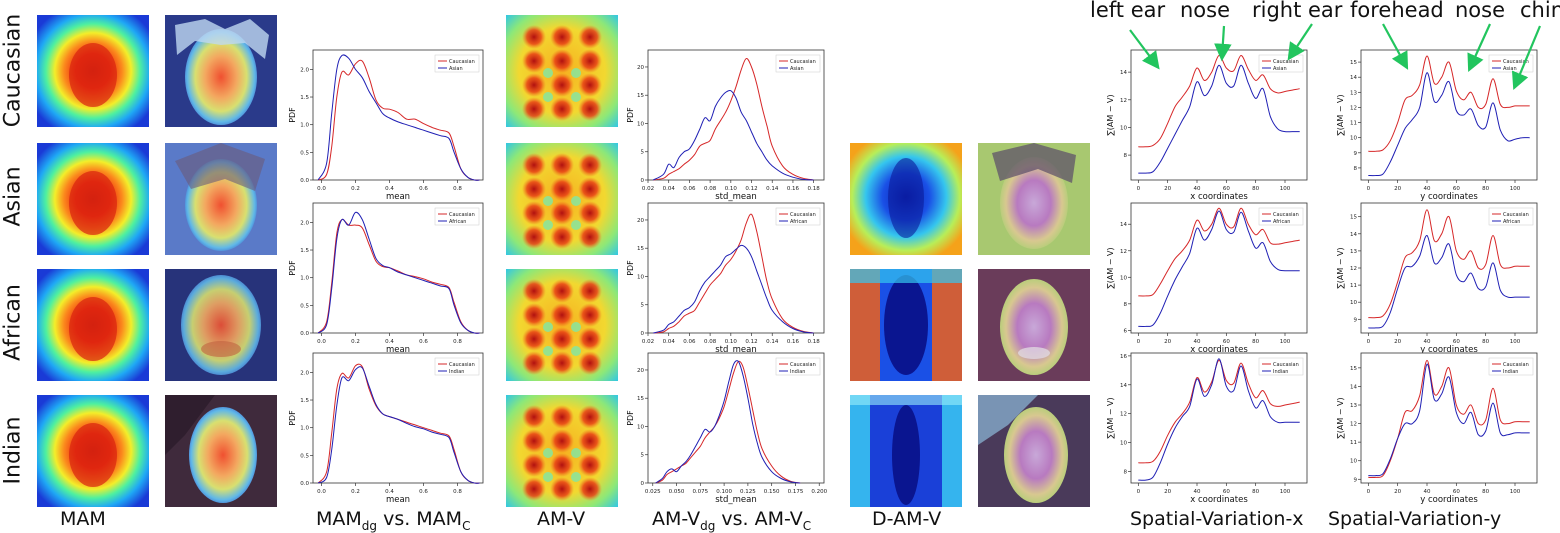 Image resolution: width=1560 pixels, height=533 pixels. I want to click on spatial-y-2-xtick-label: 60, so click(1456, 342).